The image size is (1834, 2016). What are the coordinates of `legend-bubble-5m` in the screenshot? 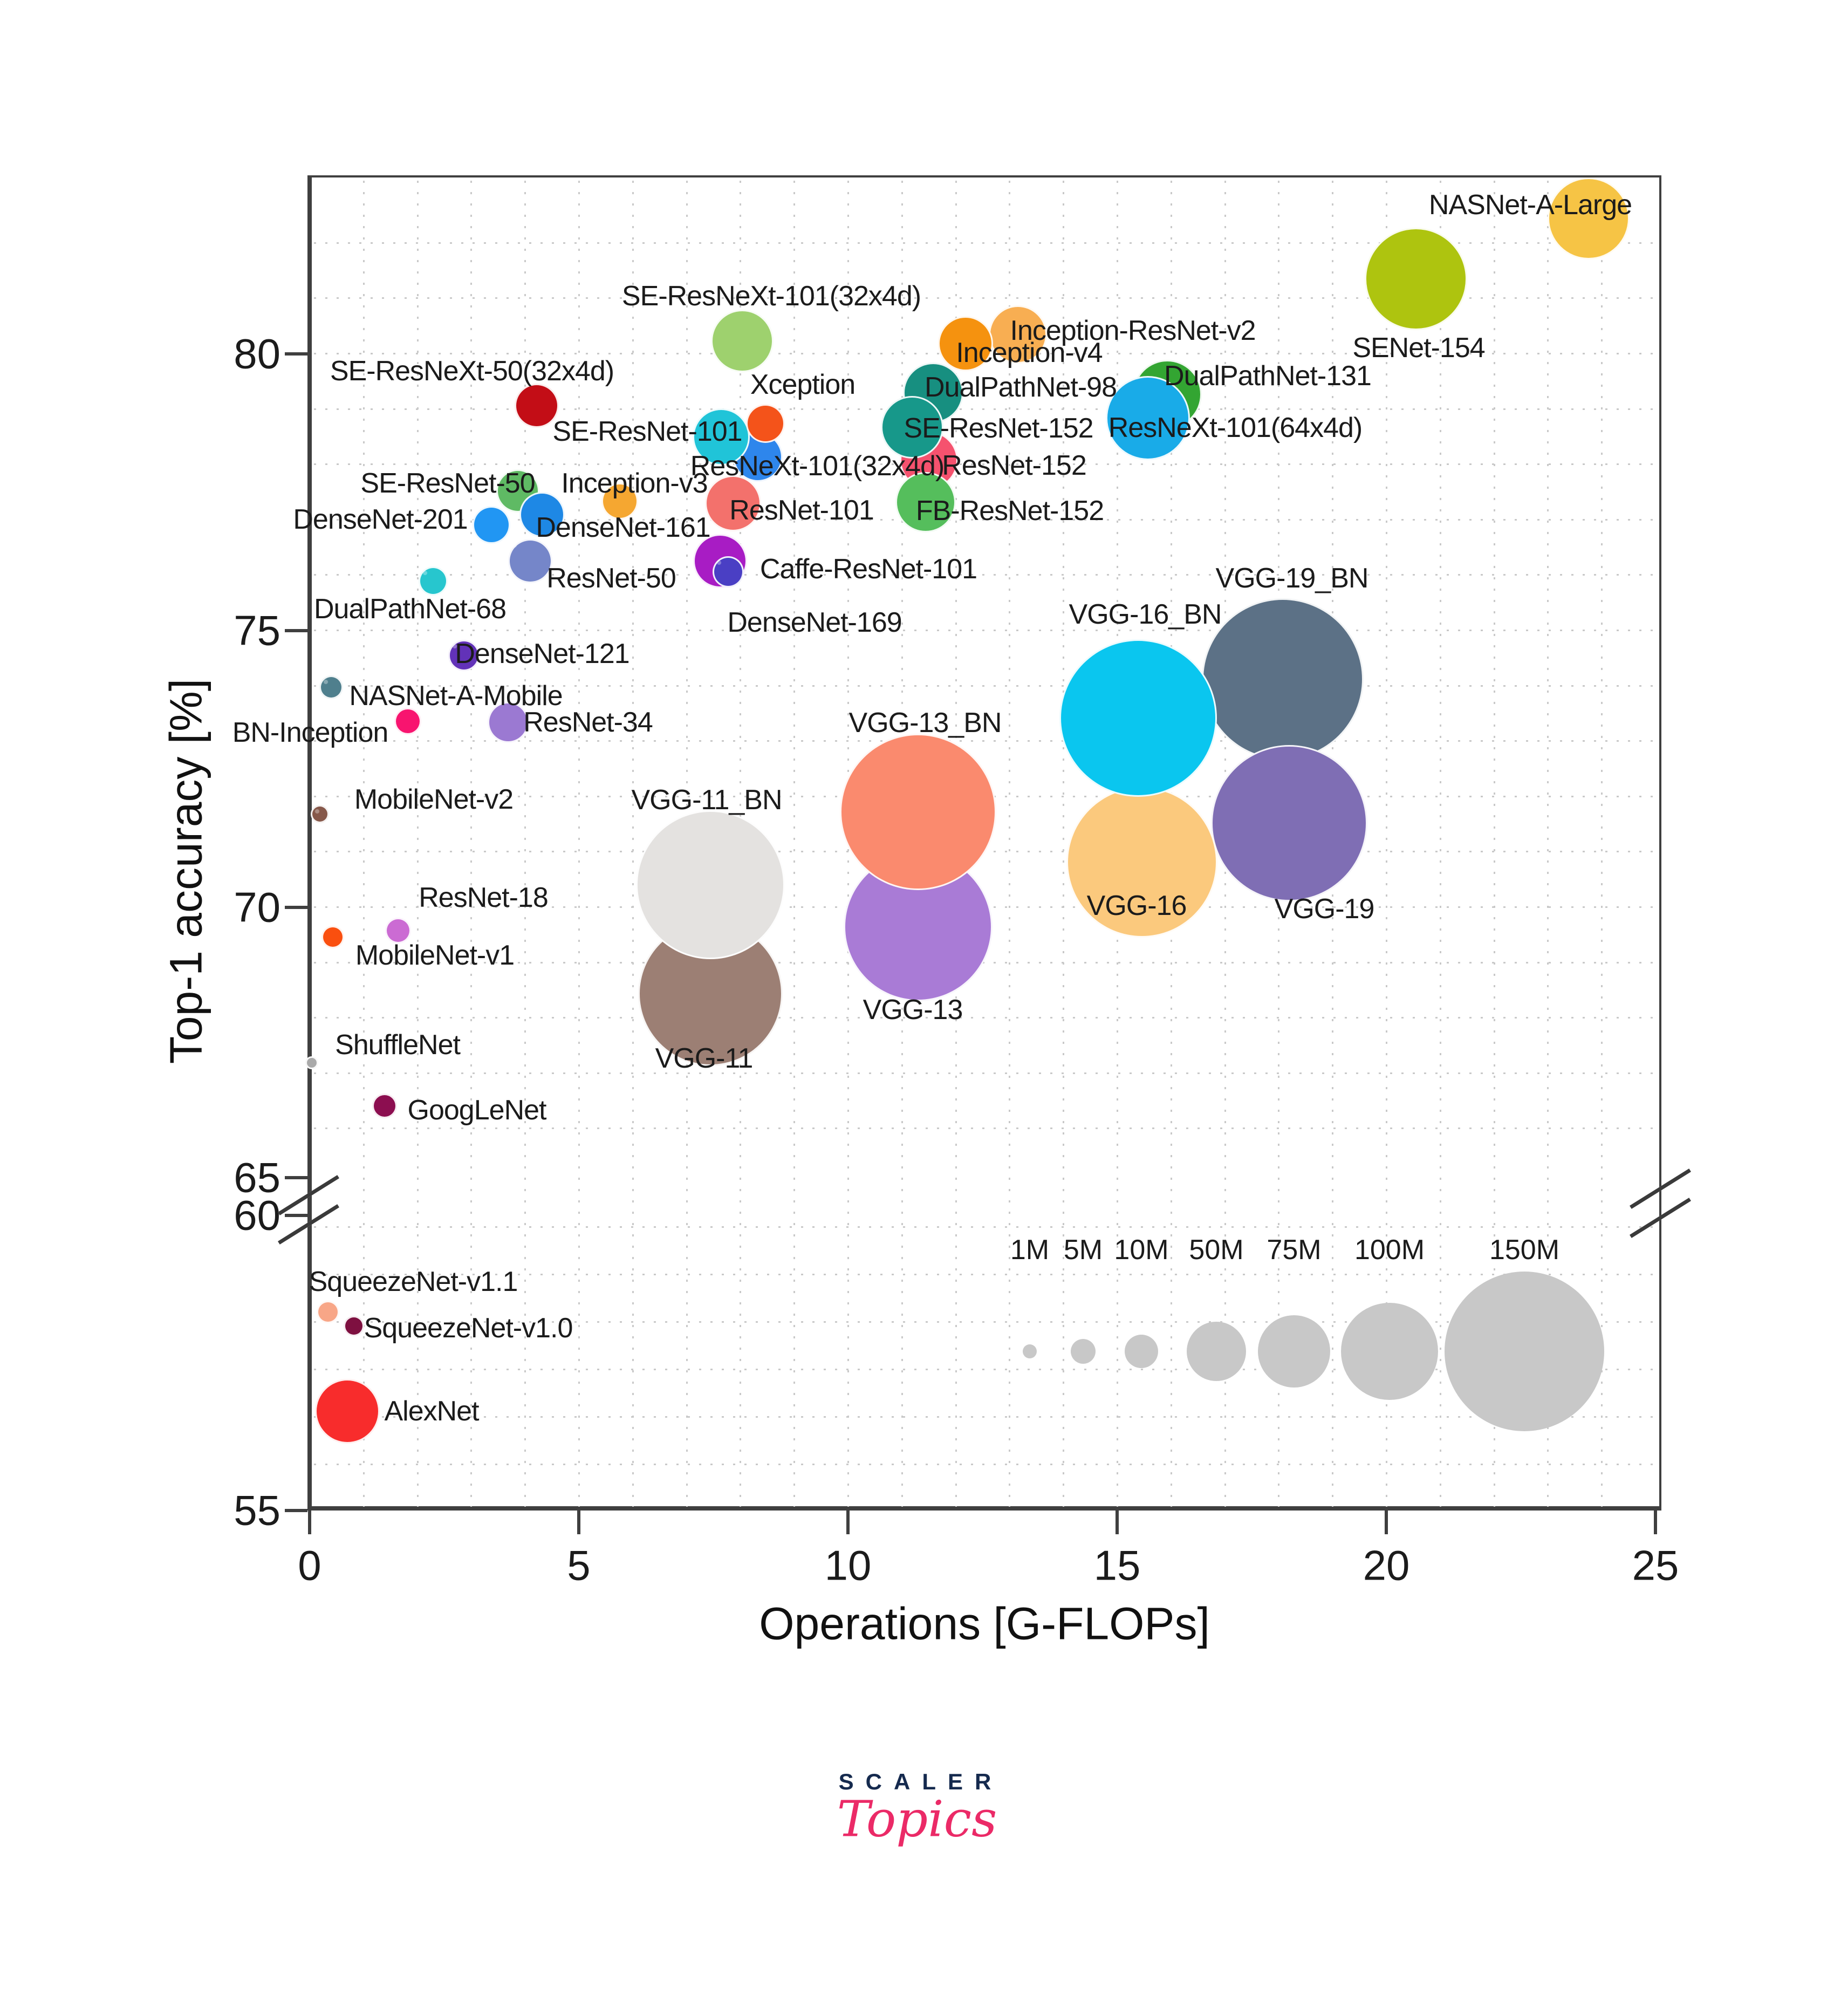 It's located at (1084, 1351).